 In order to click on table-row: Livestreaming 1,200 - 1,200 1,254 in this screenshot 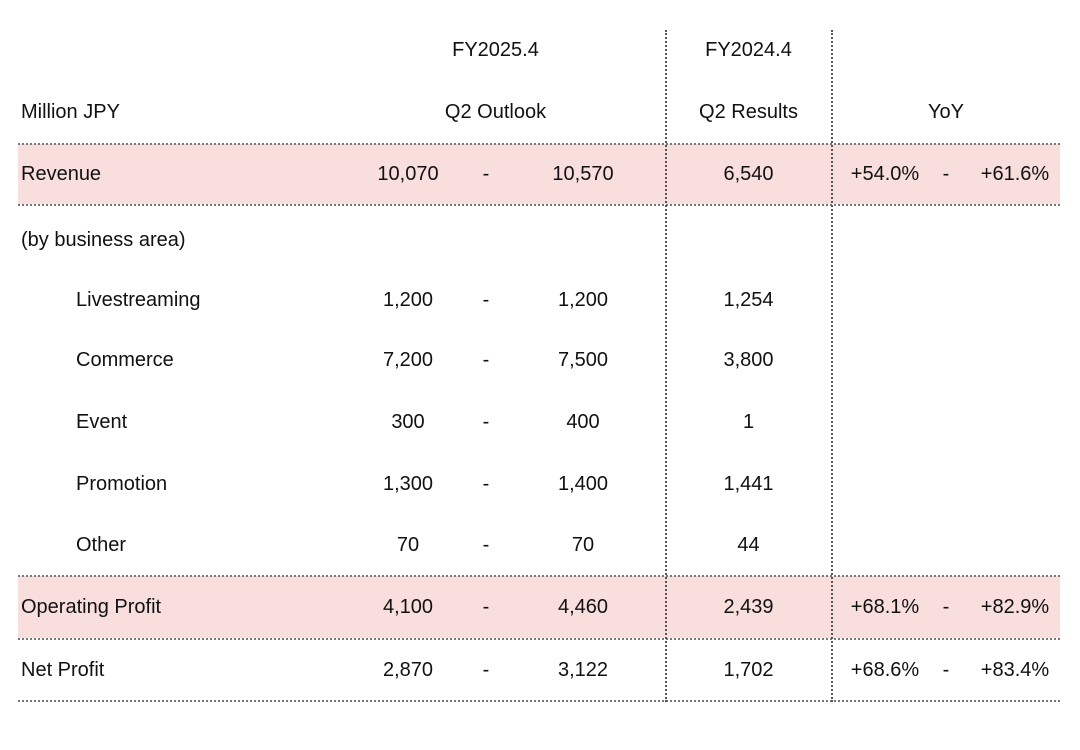, I will do `click(539, 300)`.